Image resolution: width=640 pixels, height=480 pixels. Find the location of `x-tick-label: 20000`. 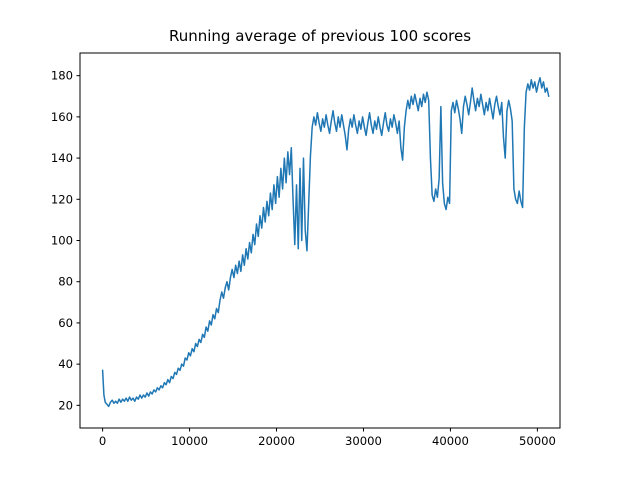

x-tick-label: 20000 is located at coordinates (276, 441).